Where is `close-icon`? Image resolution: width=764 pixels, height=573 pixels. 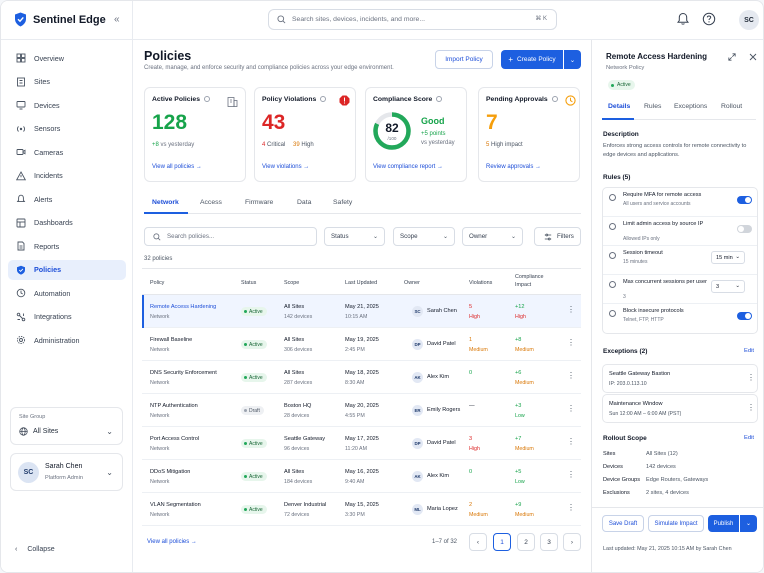
close-icon is located at coordinates (753, 57).